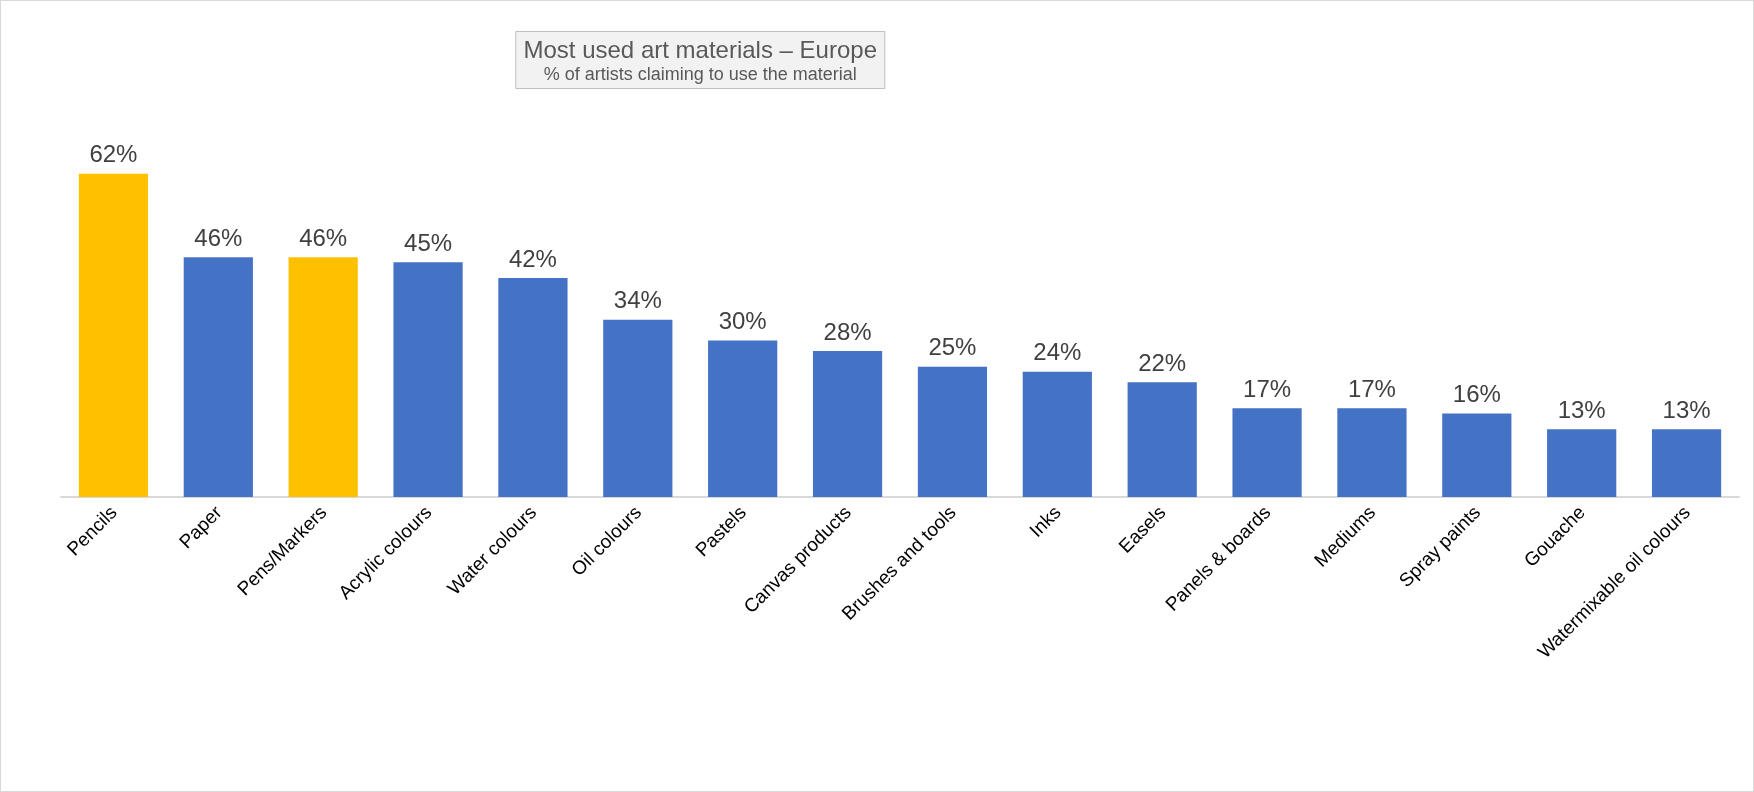  Describe the element at coordinates (1476, 394) in the screenshot. I see `data-label: 16%` at that location.